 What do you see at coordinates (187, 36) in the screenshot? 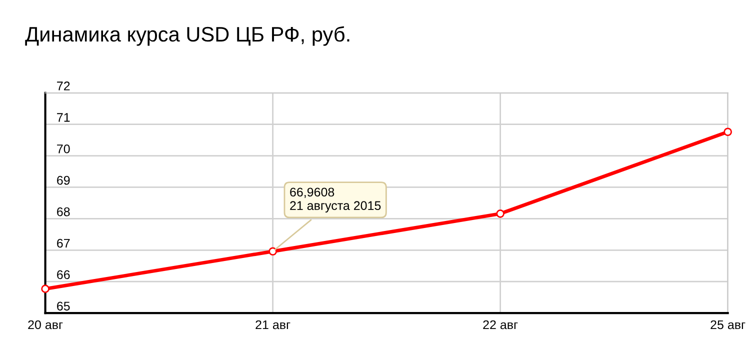
I see `chart-title: Динамика курса USD ЦБ РФ, руб.` at bounding box center [187, 36].